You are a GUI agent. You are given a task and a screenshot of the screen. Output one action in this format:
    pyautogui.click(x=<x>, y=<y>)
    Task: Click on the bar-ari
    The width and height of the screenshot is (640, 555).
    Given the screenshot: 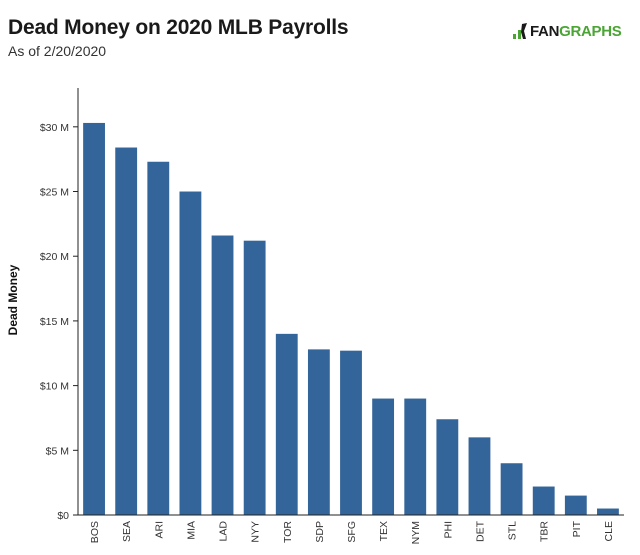 What is the action you would take?
    pyautogui.click(x=158, y=338)
    